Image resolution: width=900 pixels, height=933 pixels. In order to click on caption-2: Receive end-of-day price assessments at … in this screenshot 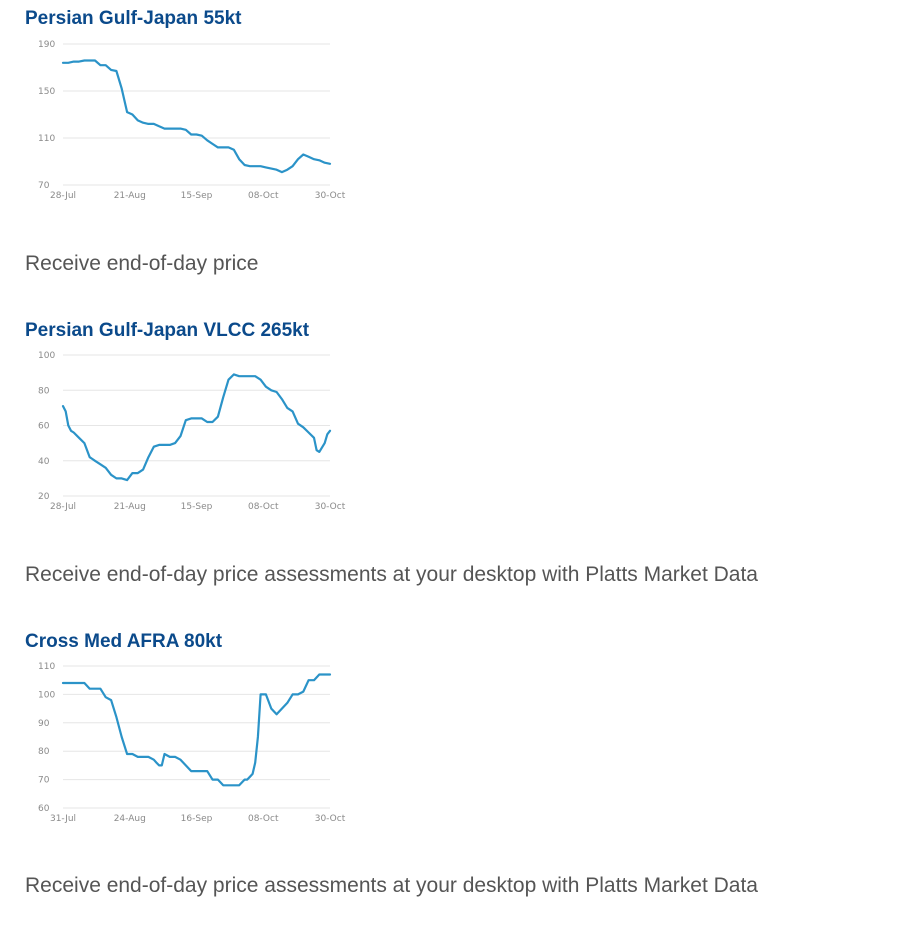, I will do `click(391, 574)`.